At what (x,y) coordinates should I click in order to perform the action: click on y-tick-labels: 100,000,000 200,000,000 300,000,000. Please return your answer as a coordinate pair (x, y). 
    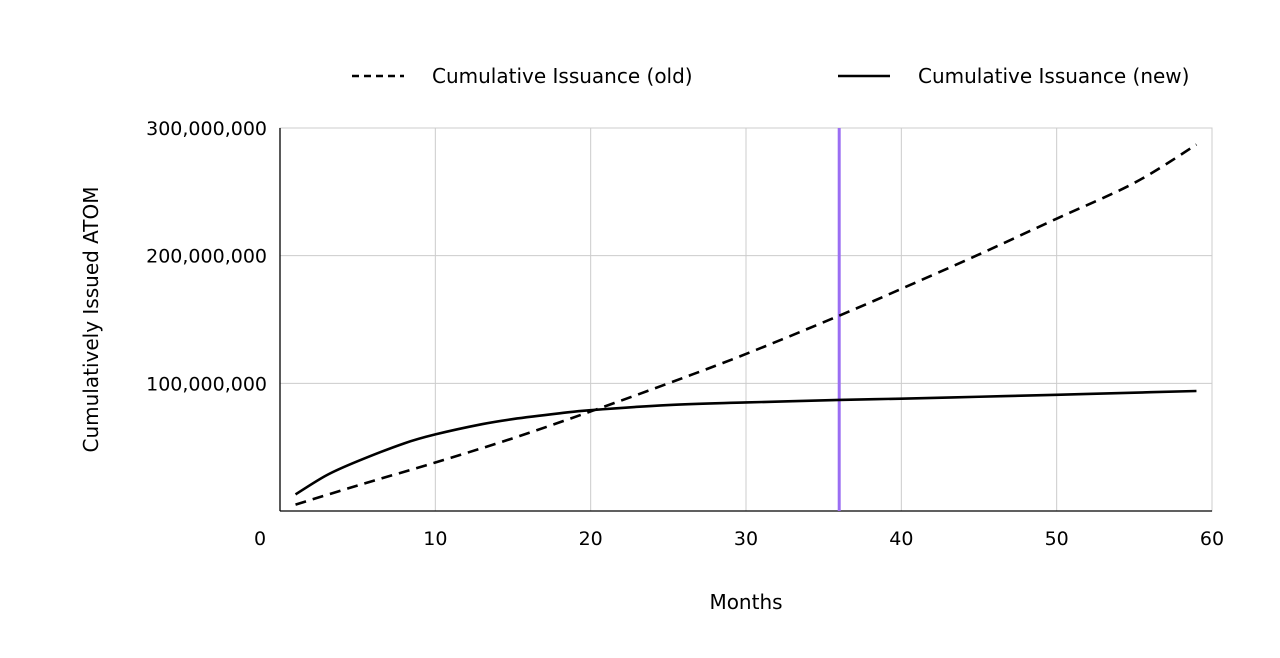
    Looking at the image, I should click on (206, 256).